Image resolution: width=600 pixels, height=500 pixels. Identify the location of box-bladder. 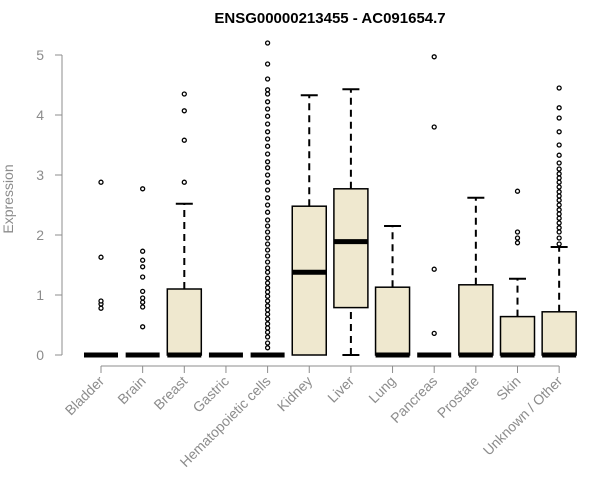
(101, 268).